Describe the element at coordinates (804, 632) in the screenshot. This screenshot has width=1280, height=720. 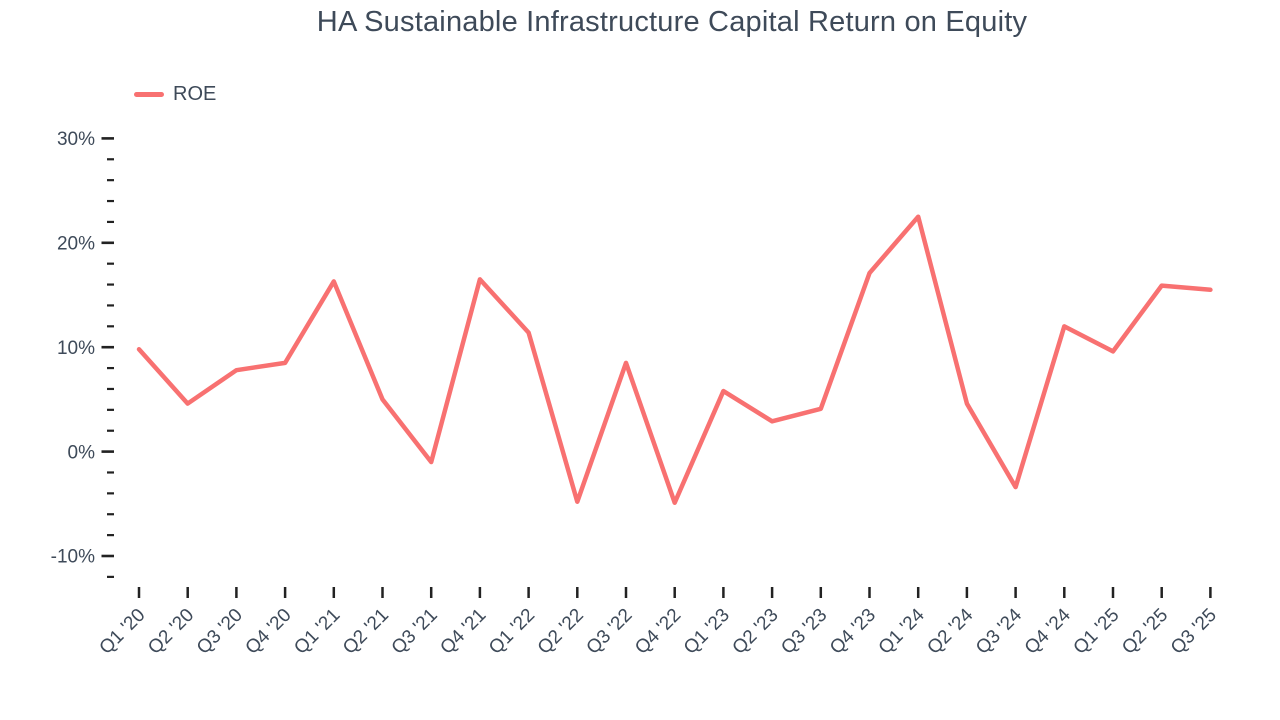
I see `x-axis-tick-label: Q3 '23` at that location.